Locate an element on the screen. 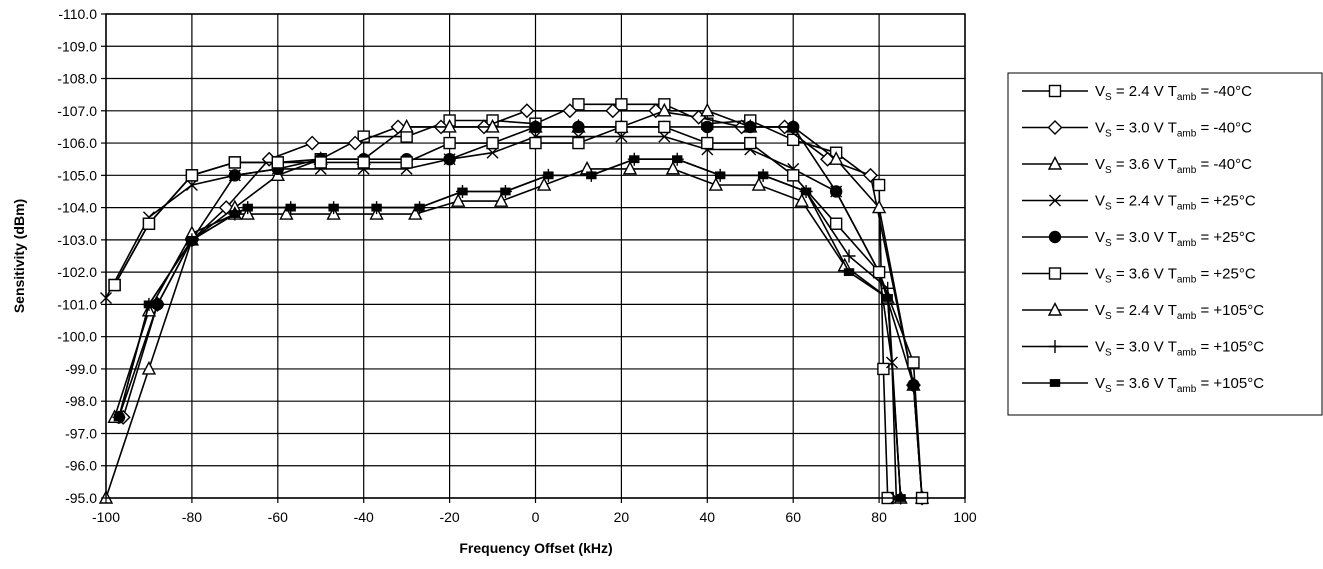 This screenshot has width=1323, height=569. legend-item-8: VS = 3.0 V Tamb = +105°C is located at coordinates (1143, 349).